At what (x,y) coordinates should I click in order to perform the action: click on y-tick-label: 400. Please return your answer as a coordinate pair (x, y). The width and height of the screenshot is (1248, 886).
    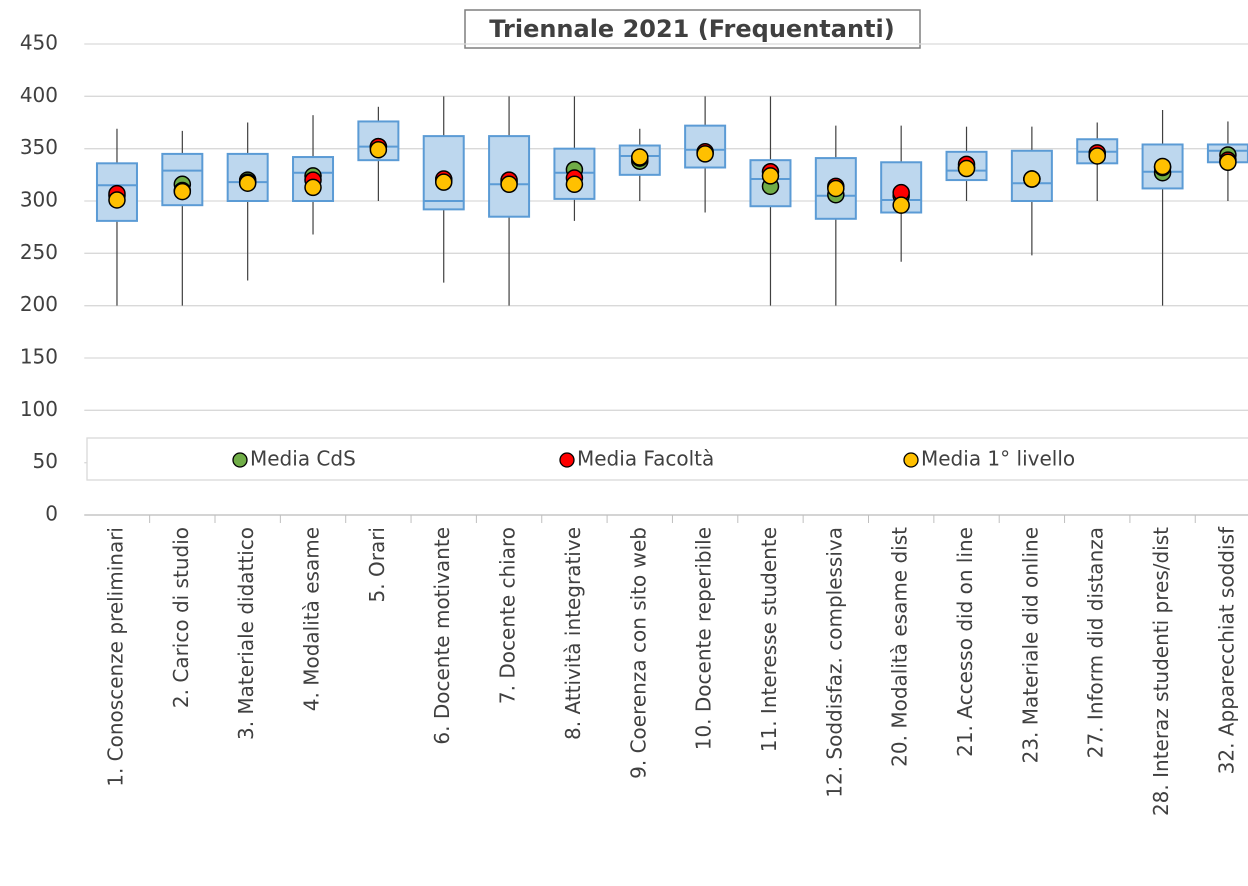
    Looking at the image, I should click on (39, 95).